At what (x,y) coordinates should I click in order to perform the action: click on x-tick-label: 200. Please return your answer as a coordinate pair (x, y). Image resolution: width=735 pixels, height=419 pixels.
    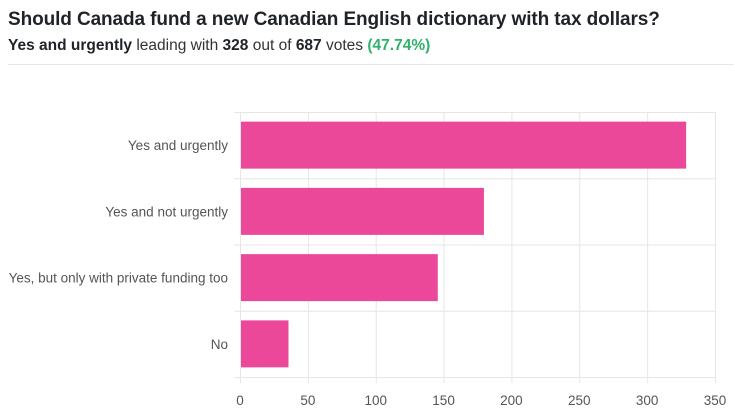
    Looking at the image, I should click on (511, 400).